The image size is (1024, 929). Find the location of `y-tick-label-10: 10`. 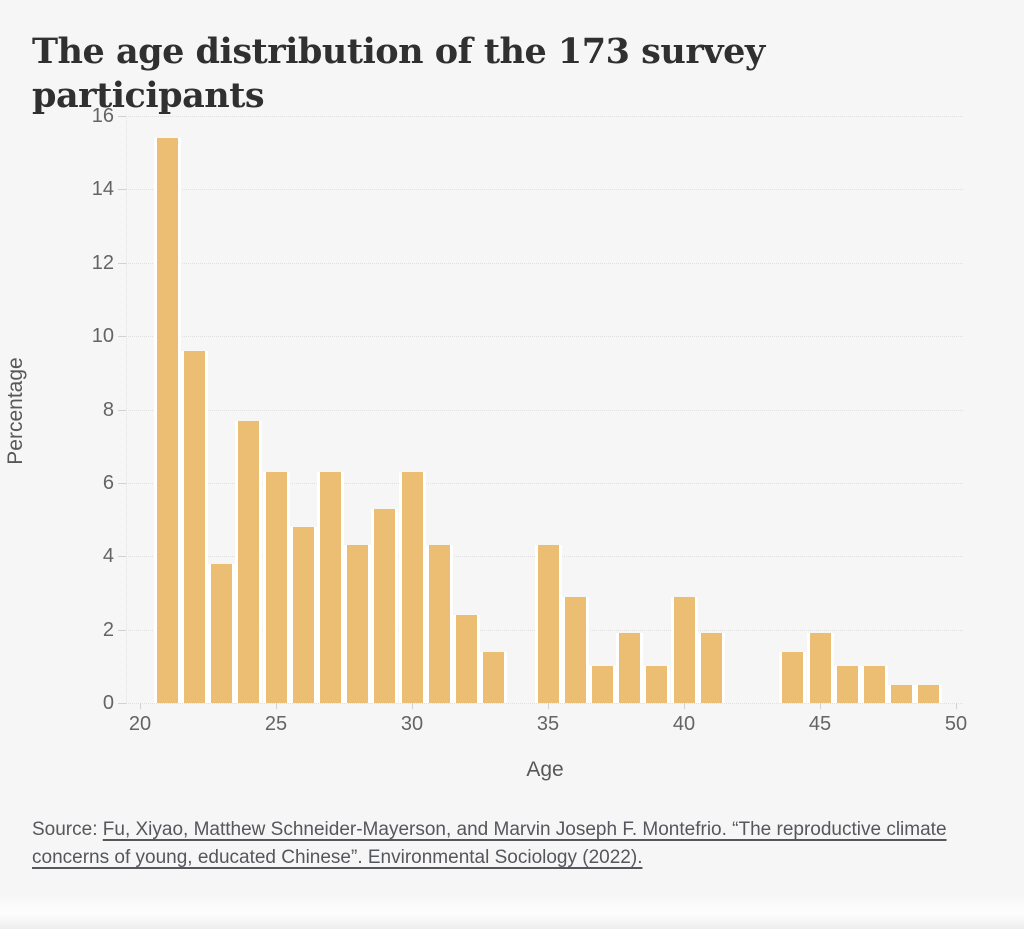

y-tick-label-10: 10 is located at coordinates (102, 336).